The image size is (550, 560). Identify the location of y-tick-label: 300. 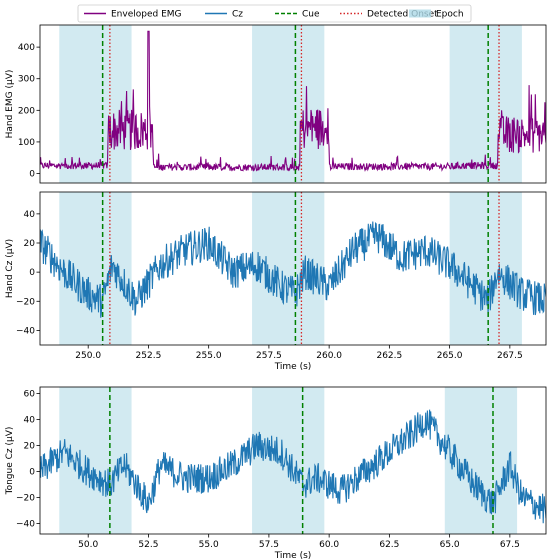
(26, 80).